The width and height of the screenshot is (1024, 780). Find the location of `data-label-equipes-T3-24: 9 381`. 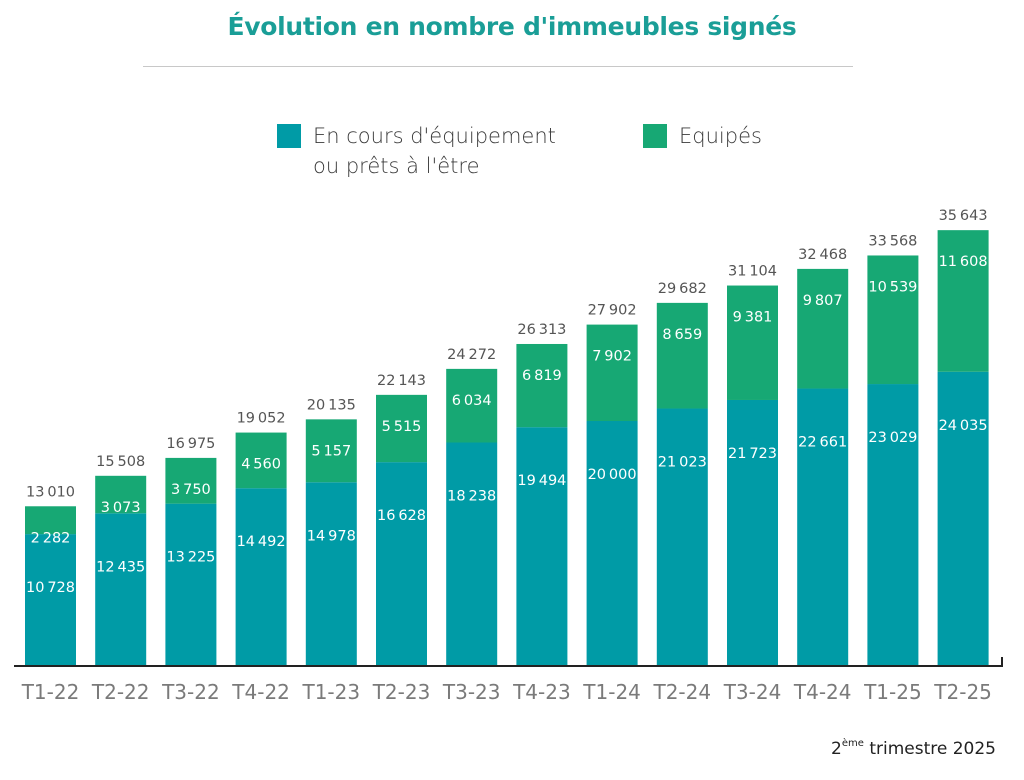

data-label-equipes-T3-24: 9 381 is located at coordinates (753, 318).